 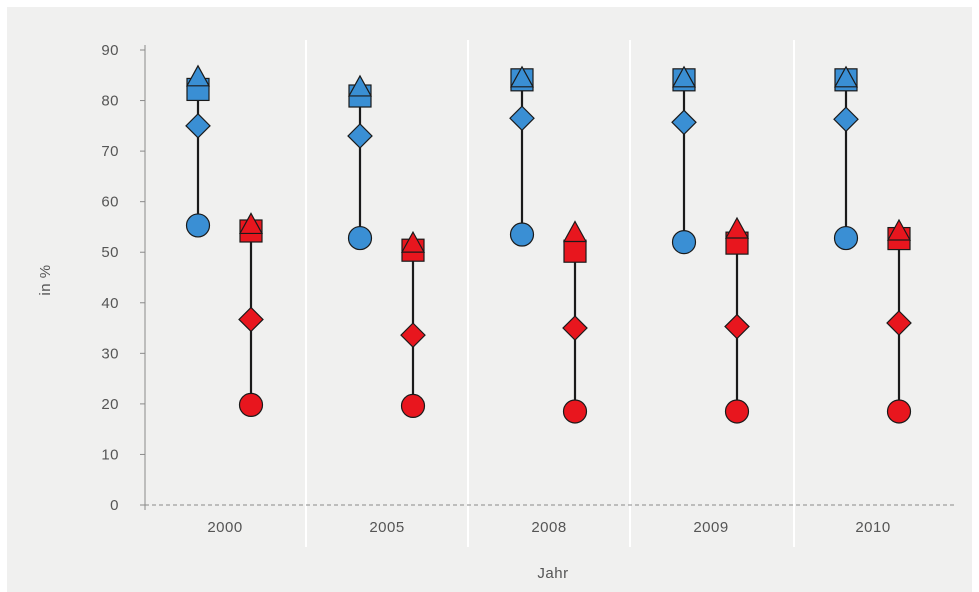 What do you see at coordinates (110, 101) in the screenshot?
I see `y-tick-label: 80` at bounding box center [110, 101].